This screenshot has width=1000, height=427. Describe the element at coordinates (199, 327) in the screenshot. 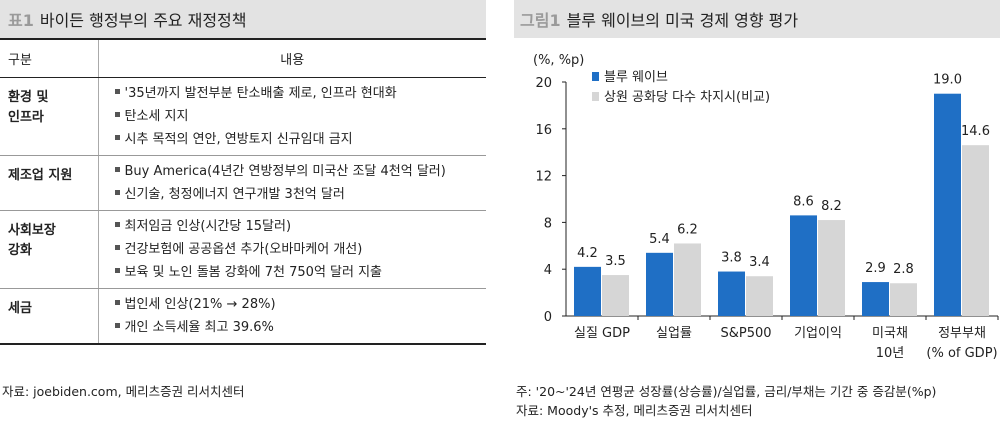

I see `item-text: 개인 소득세율 최고 39.6%` at that location.